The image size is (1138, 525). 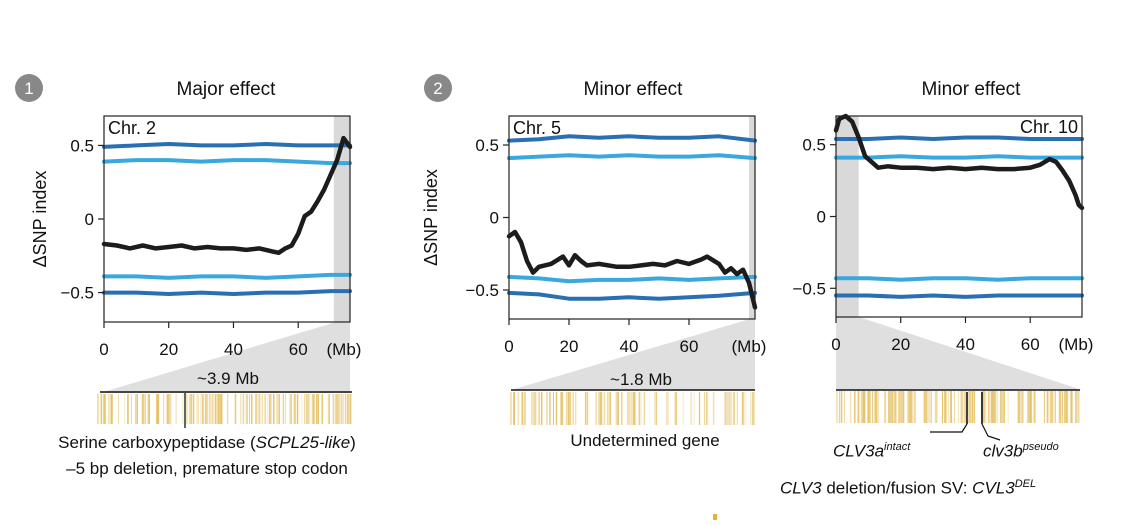 I want to click on panel-2-title: Minor effect, so click(x=634, y=89).